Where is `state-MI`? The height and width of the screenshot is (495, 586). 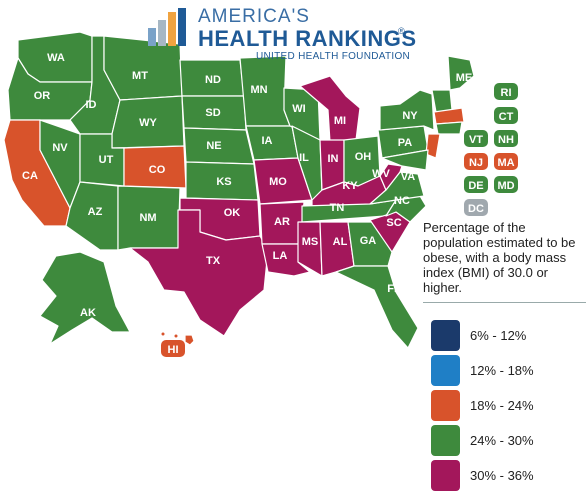
state-MI is located at coordinates (330, 109).